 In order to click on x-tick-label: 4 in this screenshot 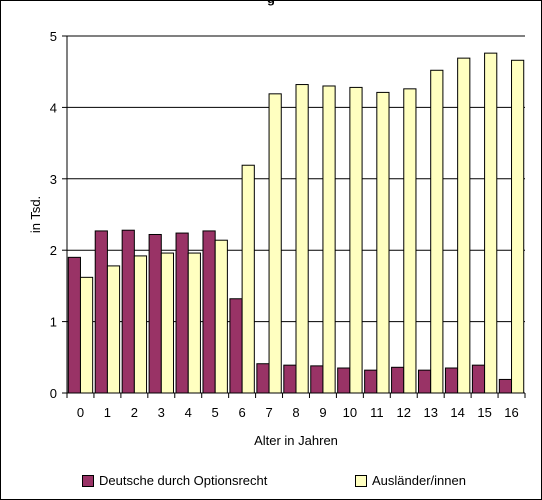, I will do `click(188, 412)`.